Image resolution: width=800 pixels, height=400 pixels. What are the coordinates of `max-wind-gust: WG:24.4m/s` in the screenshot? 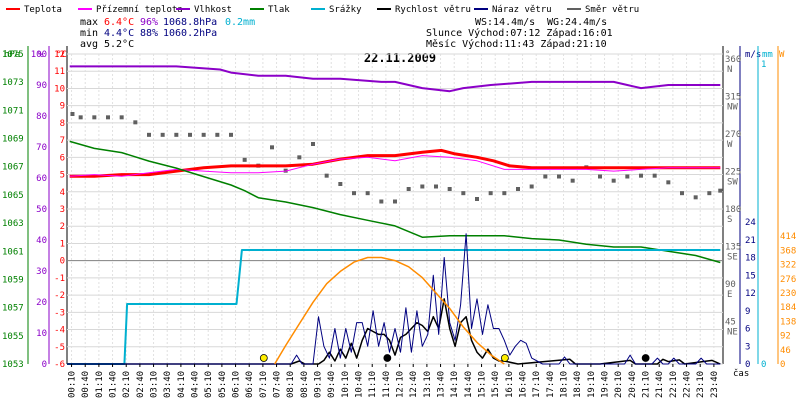 It's located at (577, 22).